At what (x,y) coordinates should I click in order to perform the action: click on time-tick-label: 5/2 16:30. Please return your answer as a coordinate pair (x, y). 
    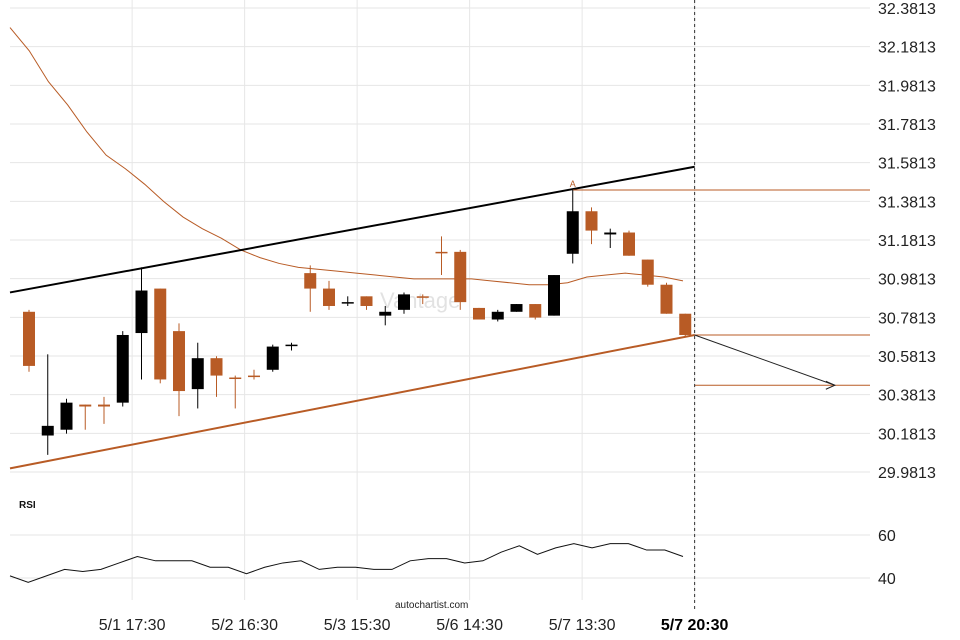
    Looking at the image, I should click on (244, 625).